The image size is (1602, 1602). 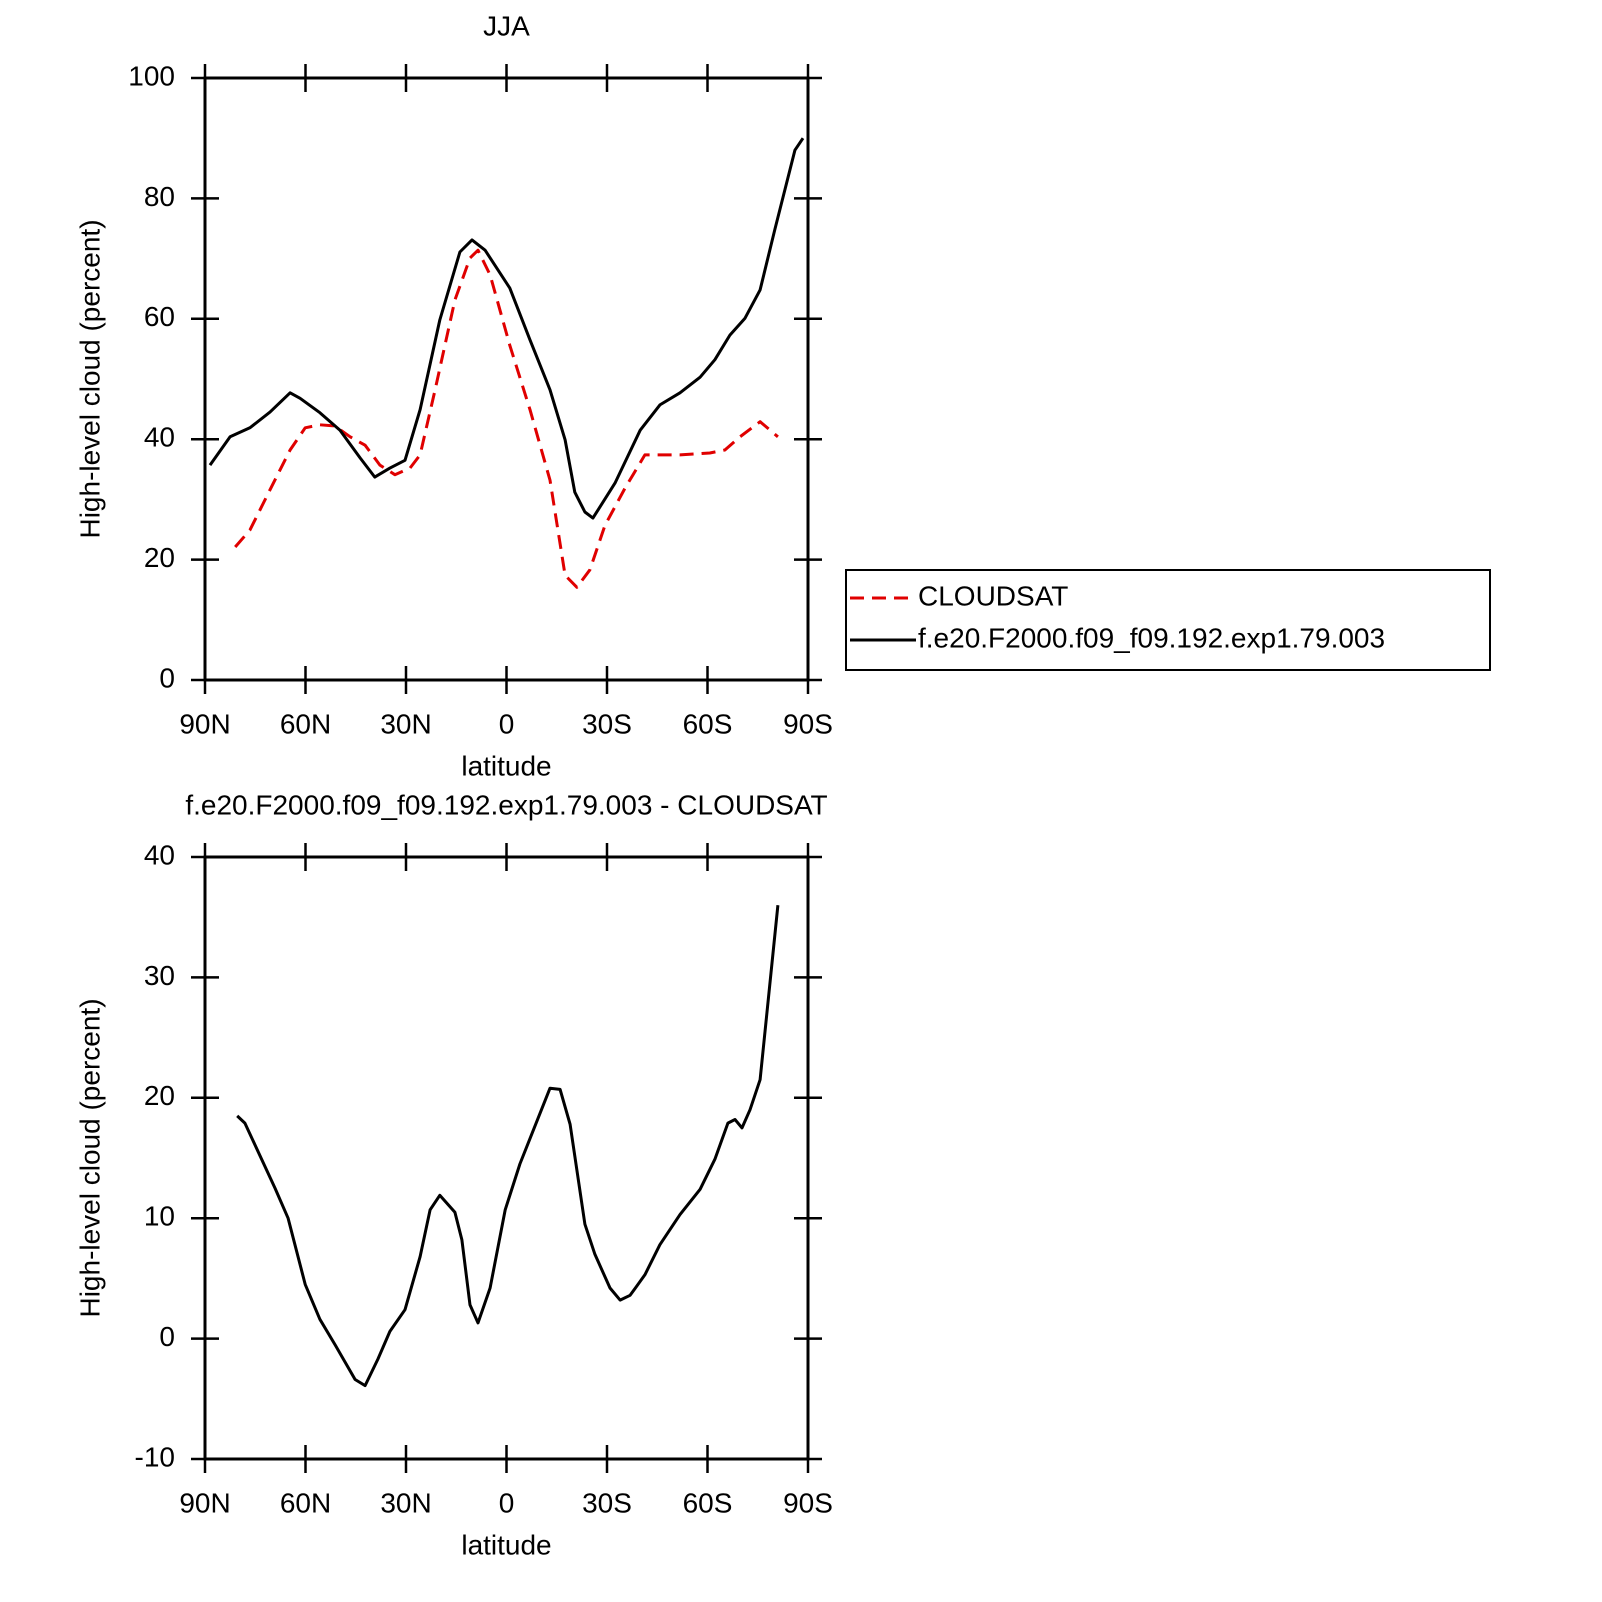 I want to click on chart-title: JJA, so click(x=506, y=25).